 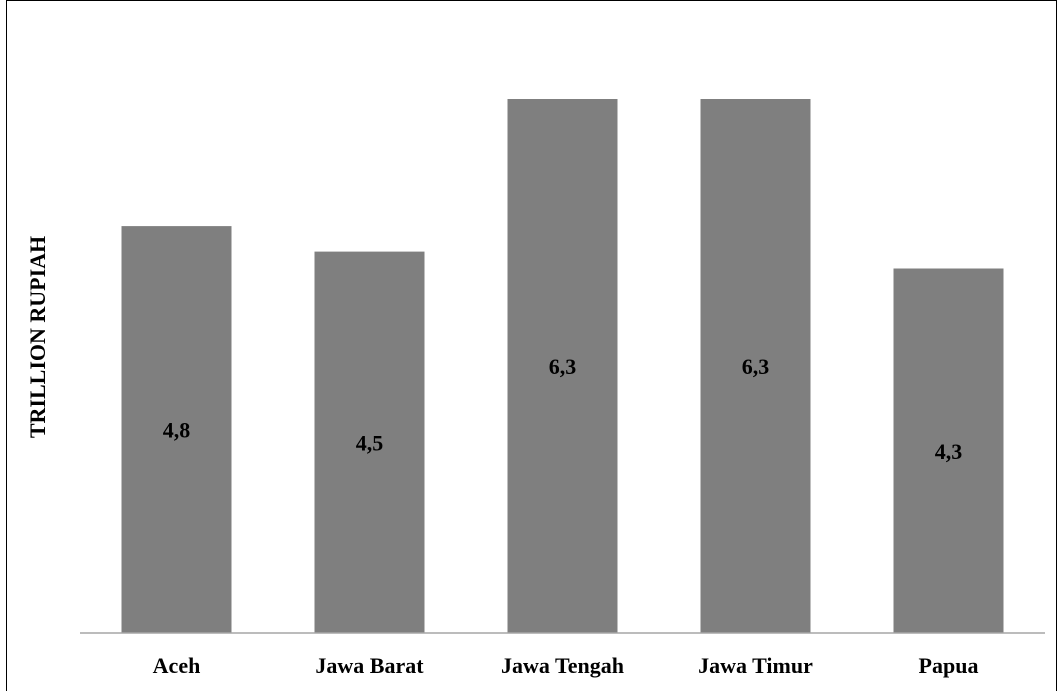 I want to click on data-label-jawa-tengah: 6,3, so click(x=563, y=366).